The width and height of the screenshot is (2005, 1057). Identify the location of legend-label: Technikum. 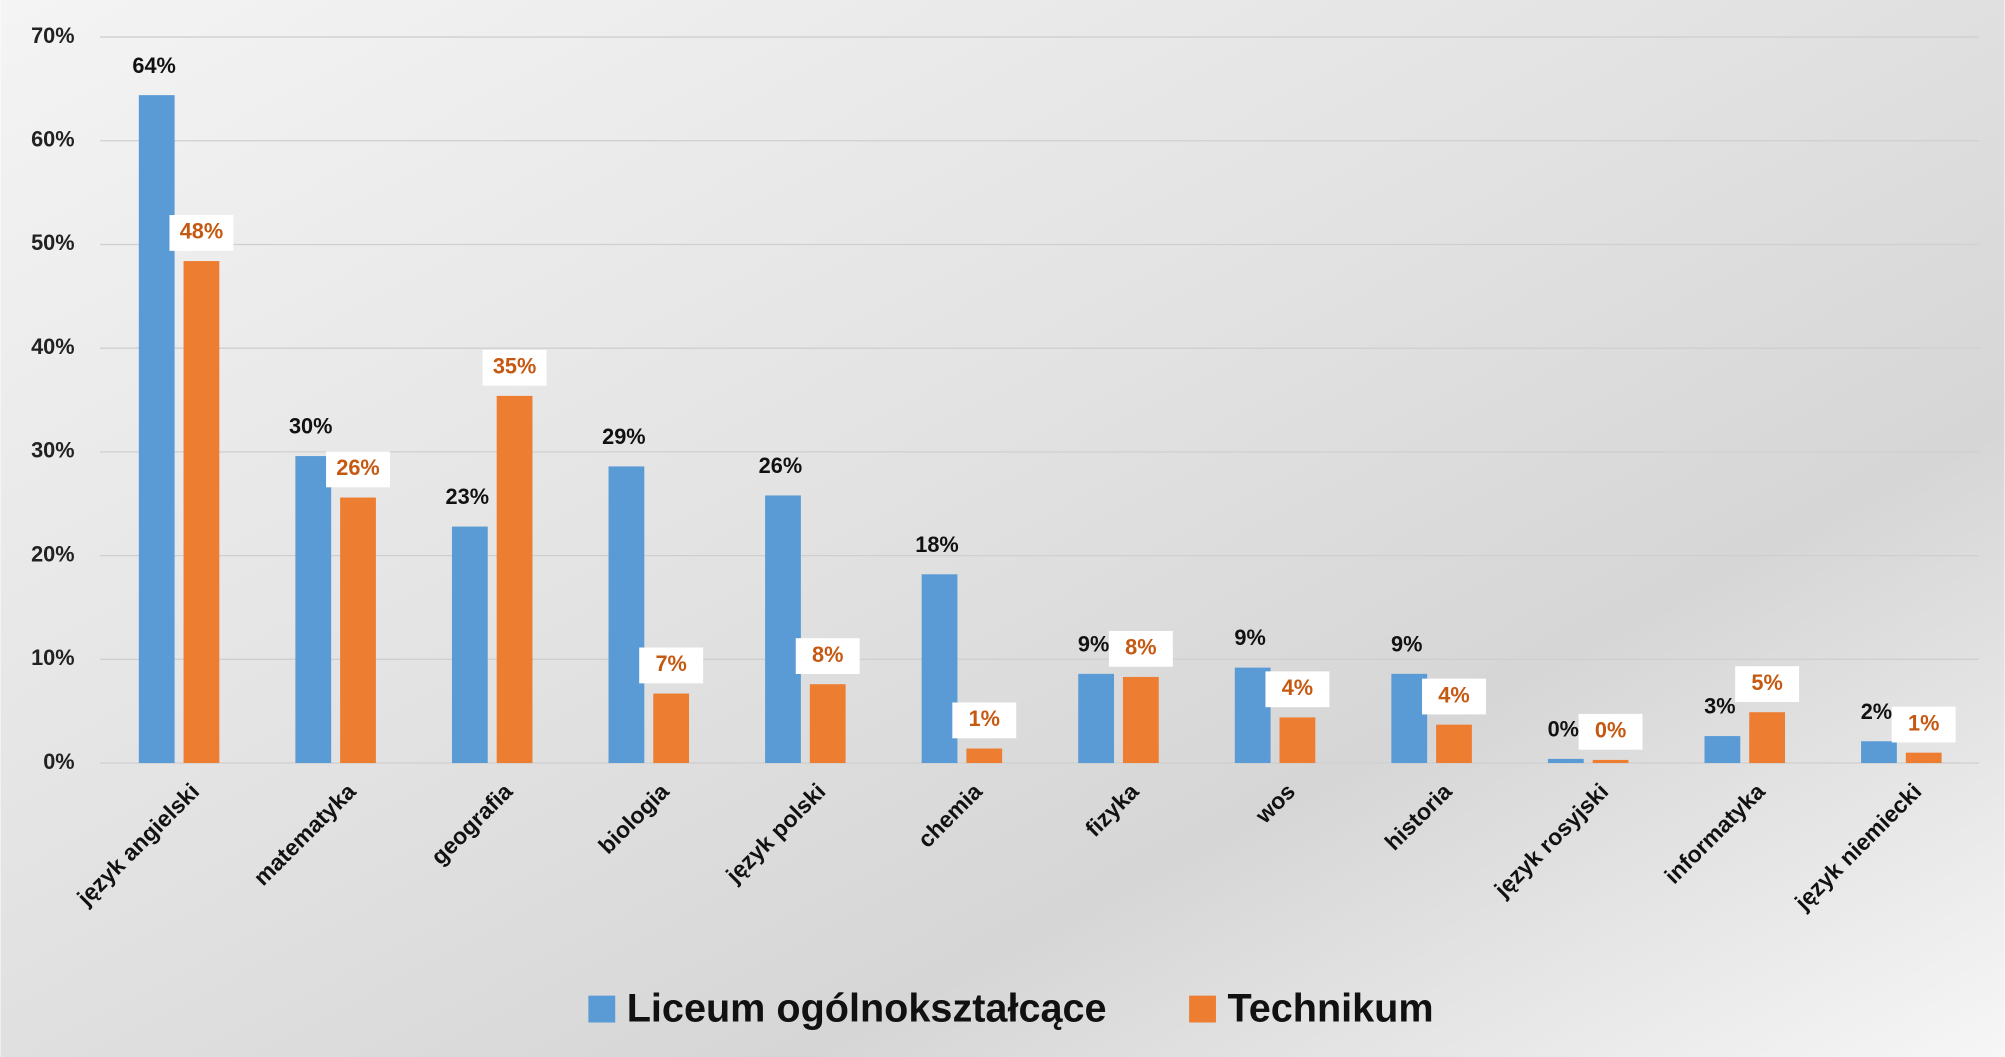
(1330, 1008).